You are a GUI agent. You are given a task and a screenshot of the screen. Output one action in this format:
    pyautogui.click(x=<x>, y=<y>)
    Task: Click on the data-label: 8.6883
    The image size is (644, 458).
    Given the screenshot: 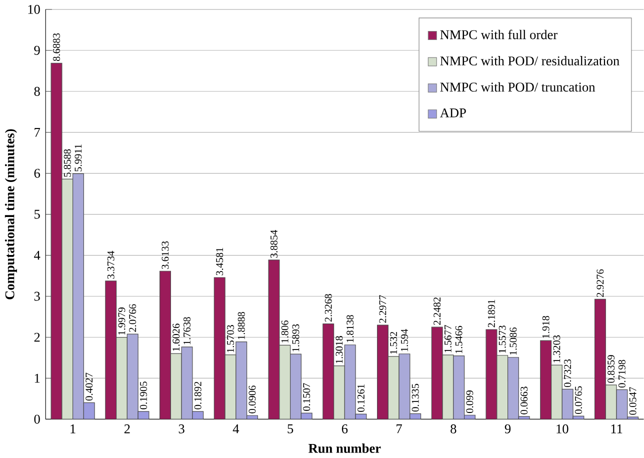 What is the action you would take?
    pyautogui.click(x=56, y=47)
    